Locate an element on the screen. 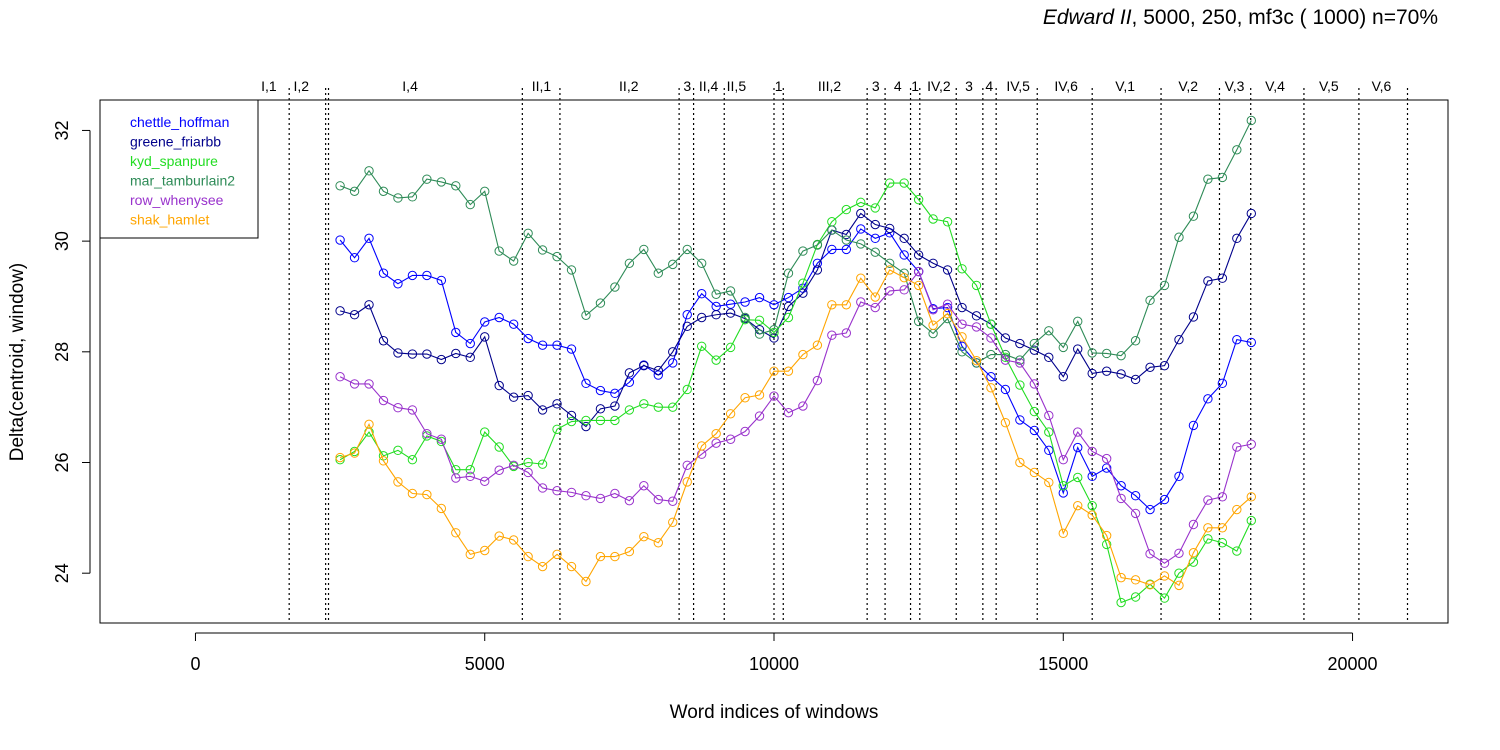 The image size is (1500, 750). x-tick-label-0: 0 is located at coordinates (195, 664).